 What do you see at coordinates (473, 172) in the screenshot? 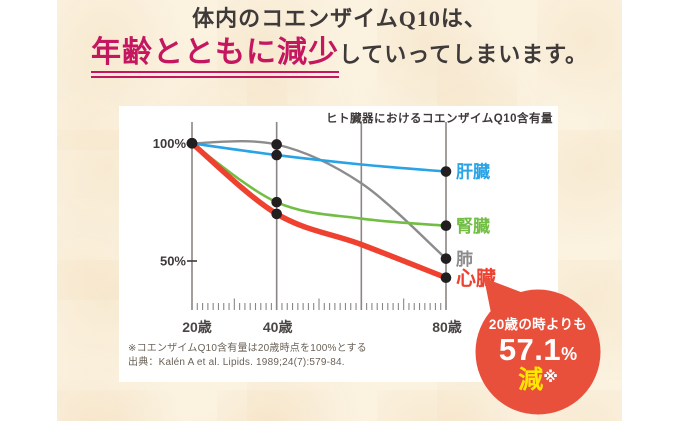
I see `series-label-liver: 肝臓` at bounding box center [473, 172].